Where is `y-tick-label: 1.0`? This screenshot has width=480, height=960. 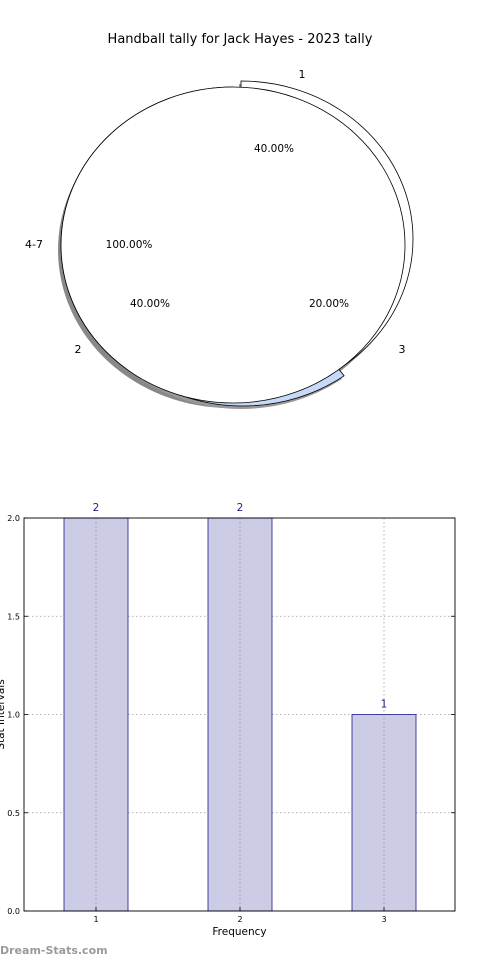
y-tick-label: 1.0 is located at coordinates (13, 715).